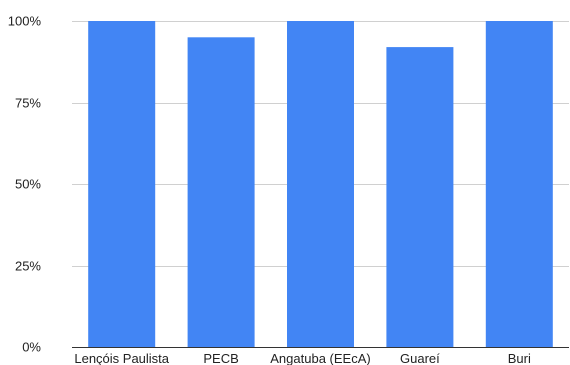 The width and height of the screenshot is (570, 365). I want to click on x-category-label: Lençóis Paulista, so click(121, 358).